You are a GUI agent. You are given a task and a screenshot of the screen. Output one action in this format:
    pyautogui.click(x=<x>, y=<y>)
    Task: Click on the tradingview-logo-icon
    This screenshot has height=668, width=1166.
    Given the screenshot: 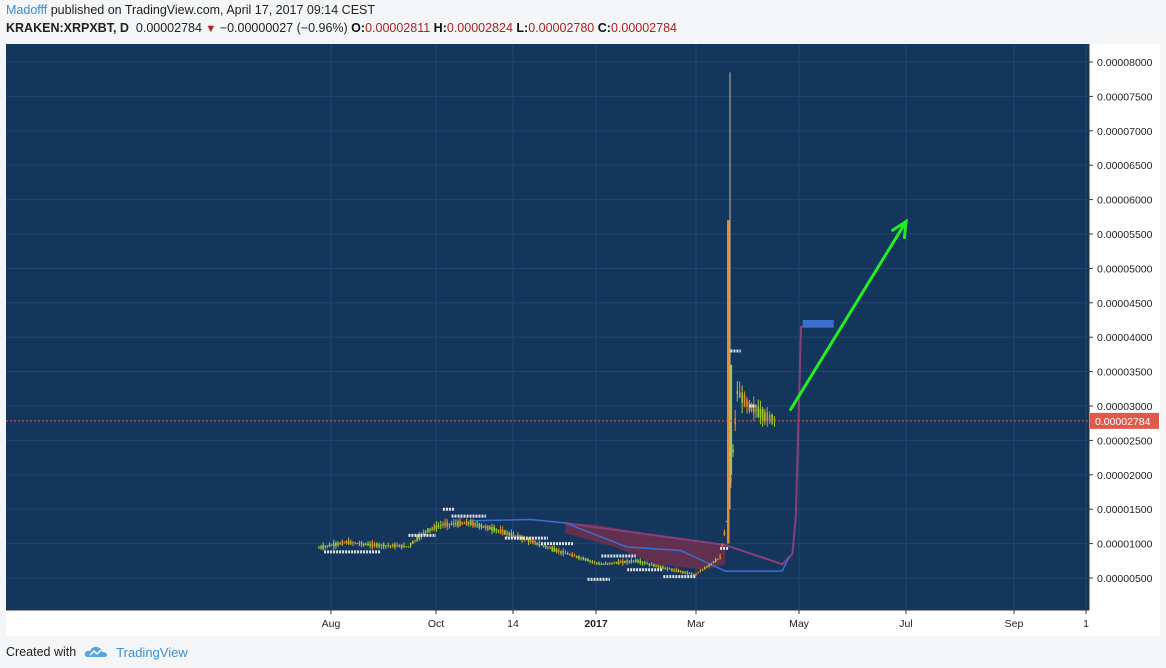 What is the action you would take?
    pyautogui.click(x=96, y=651)
    